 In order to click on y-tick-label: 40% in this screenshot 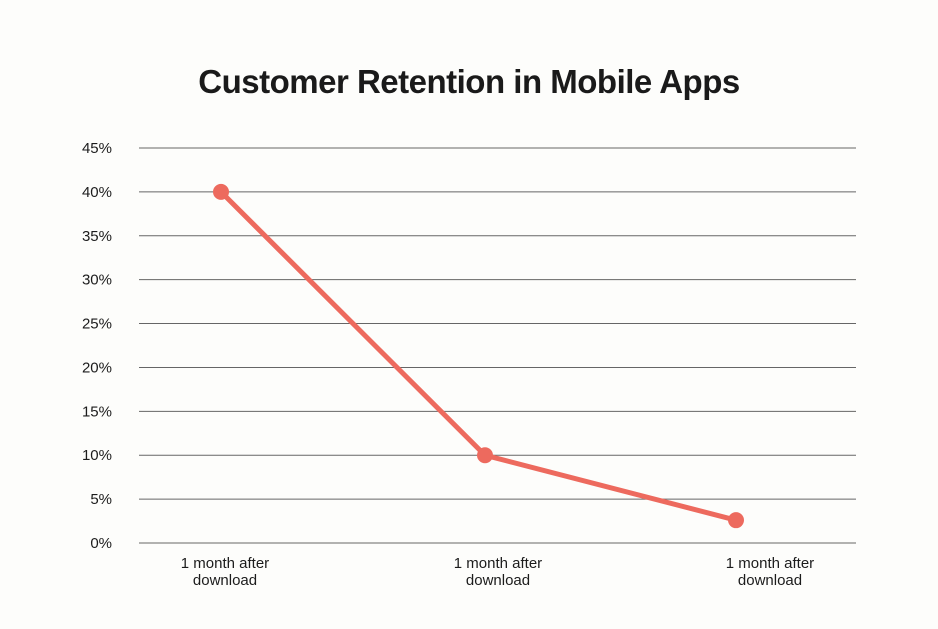, I will do `click(97, 192)`.